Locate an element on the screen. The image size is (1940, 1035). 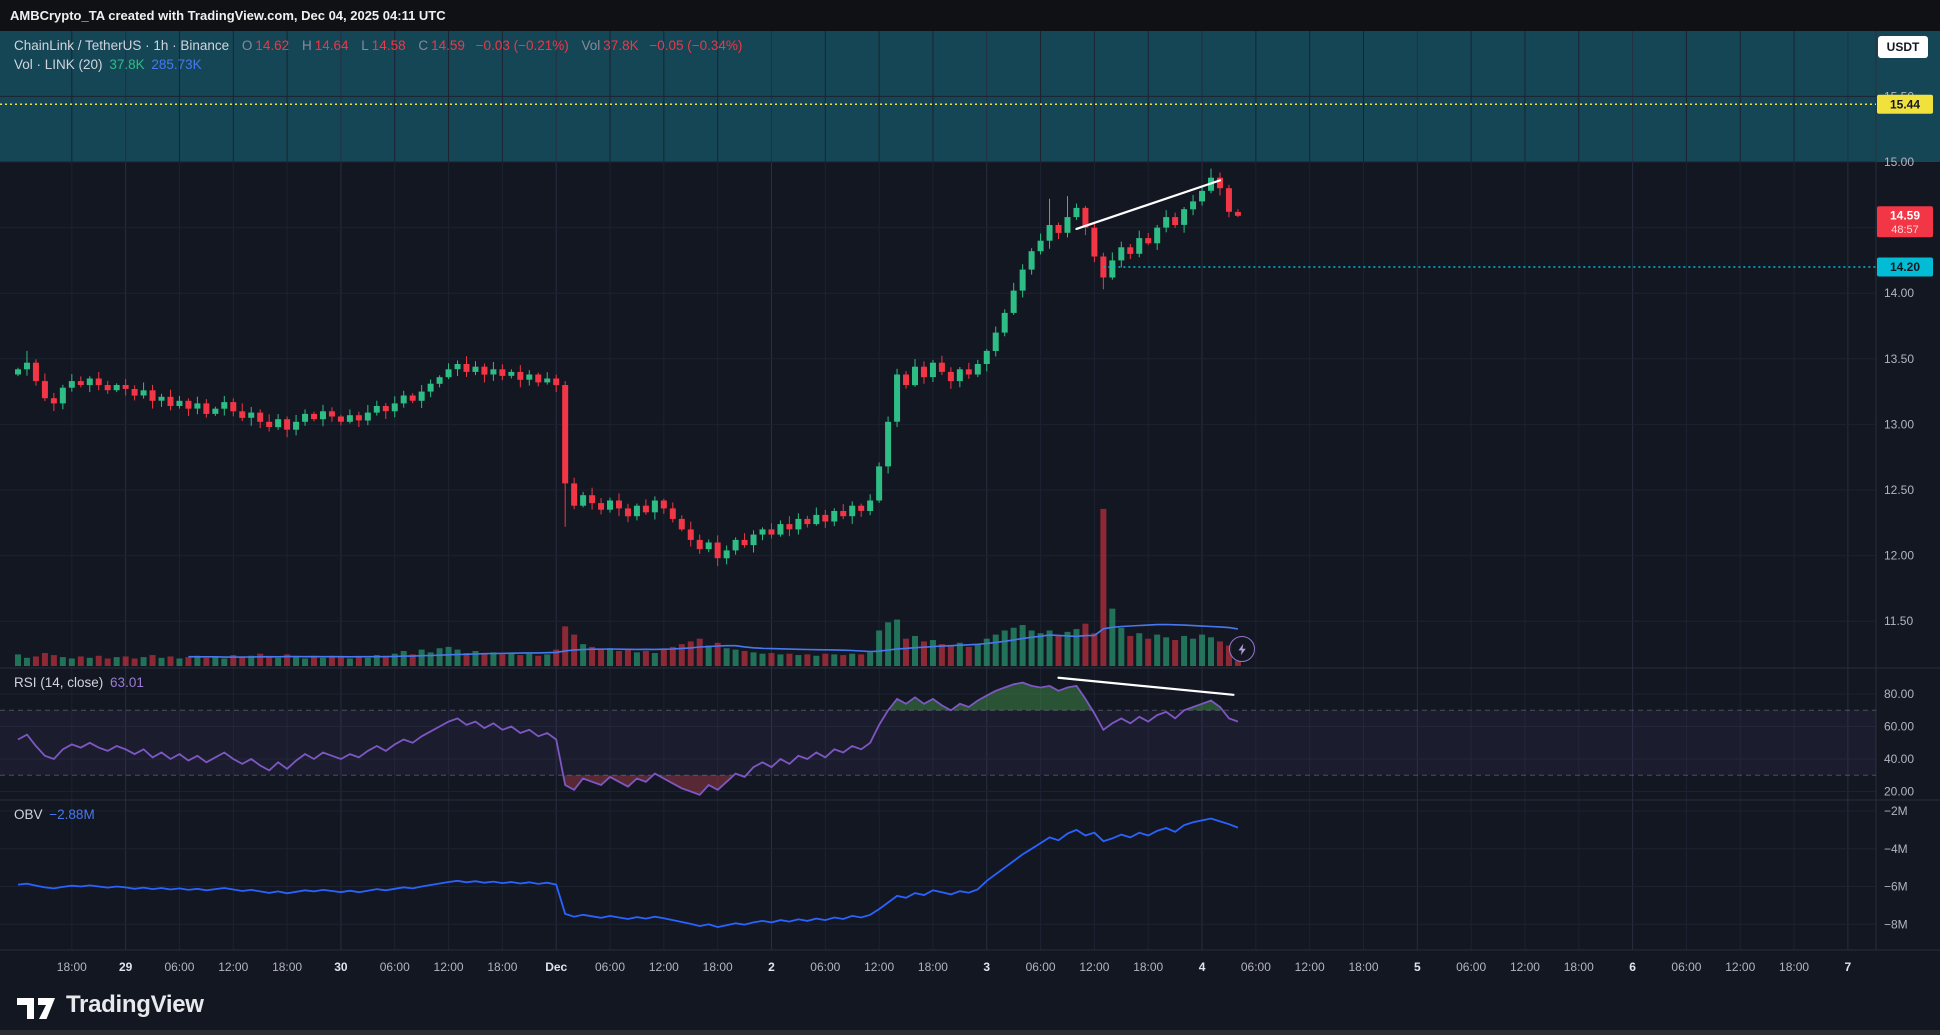
svg-text: 30 is located at coordinates (341, 967).